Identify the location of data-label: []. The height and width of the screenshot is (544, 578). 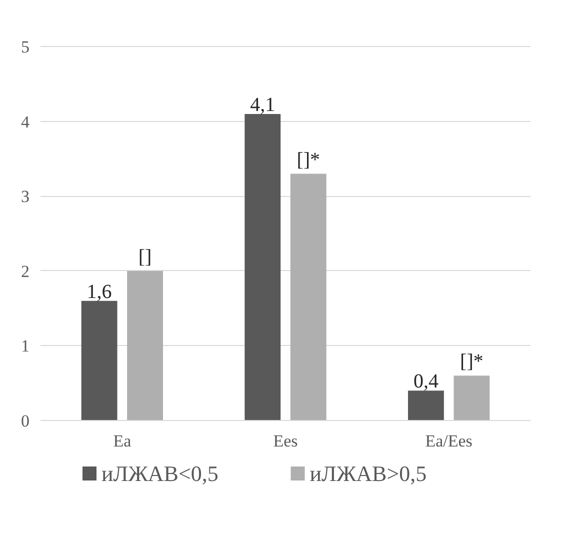
(145, 257).